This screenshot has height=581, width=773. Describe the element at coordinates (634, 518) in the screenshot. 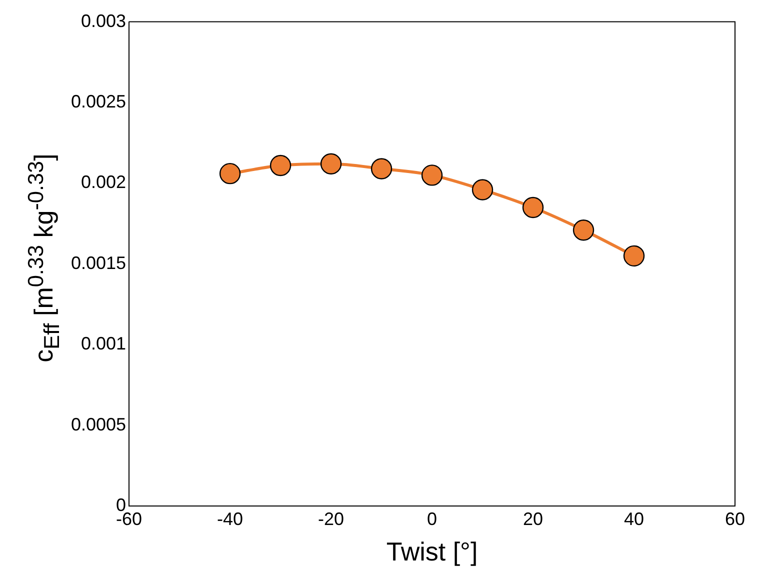

I see `x-tick-label: 40` at that location.